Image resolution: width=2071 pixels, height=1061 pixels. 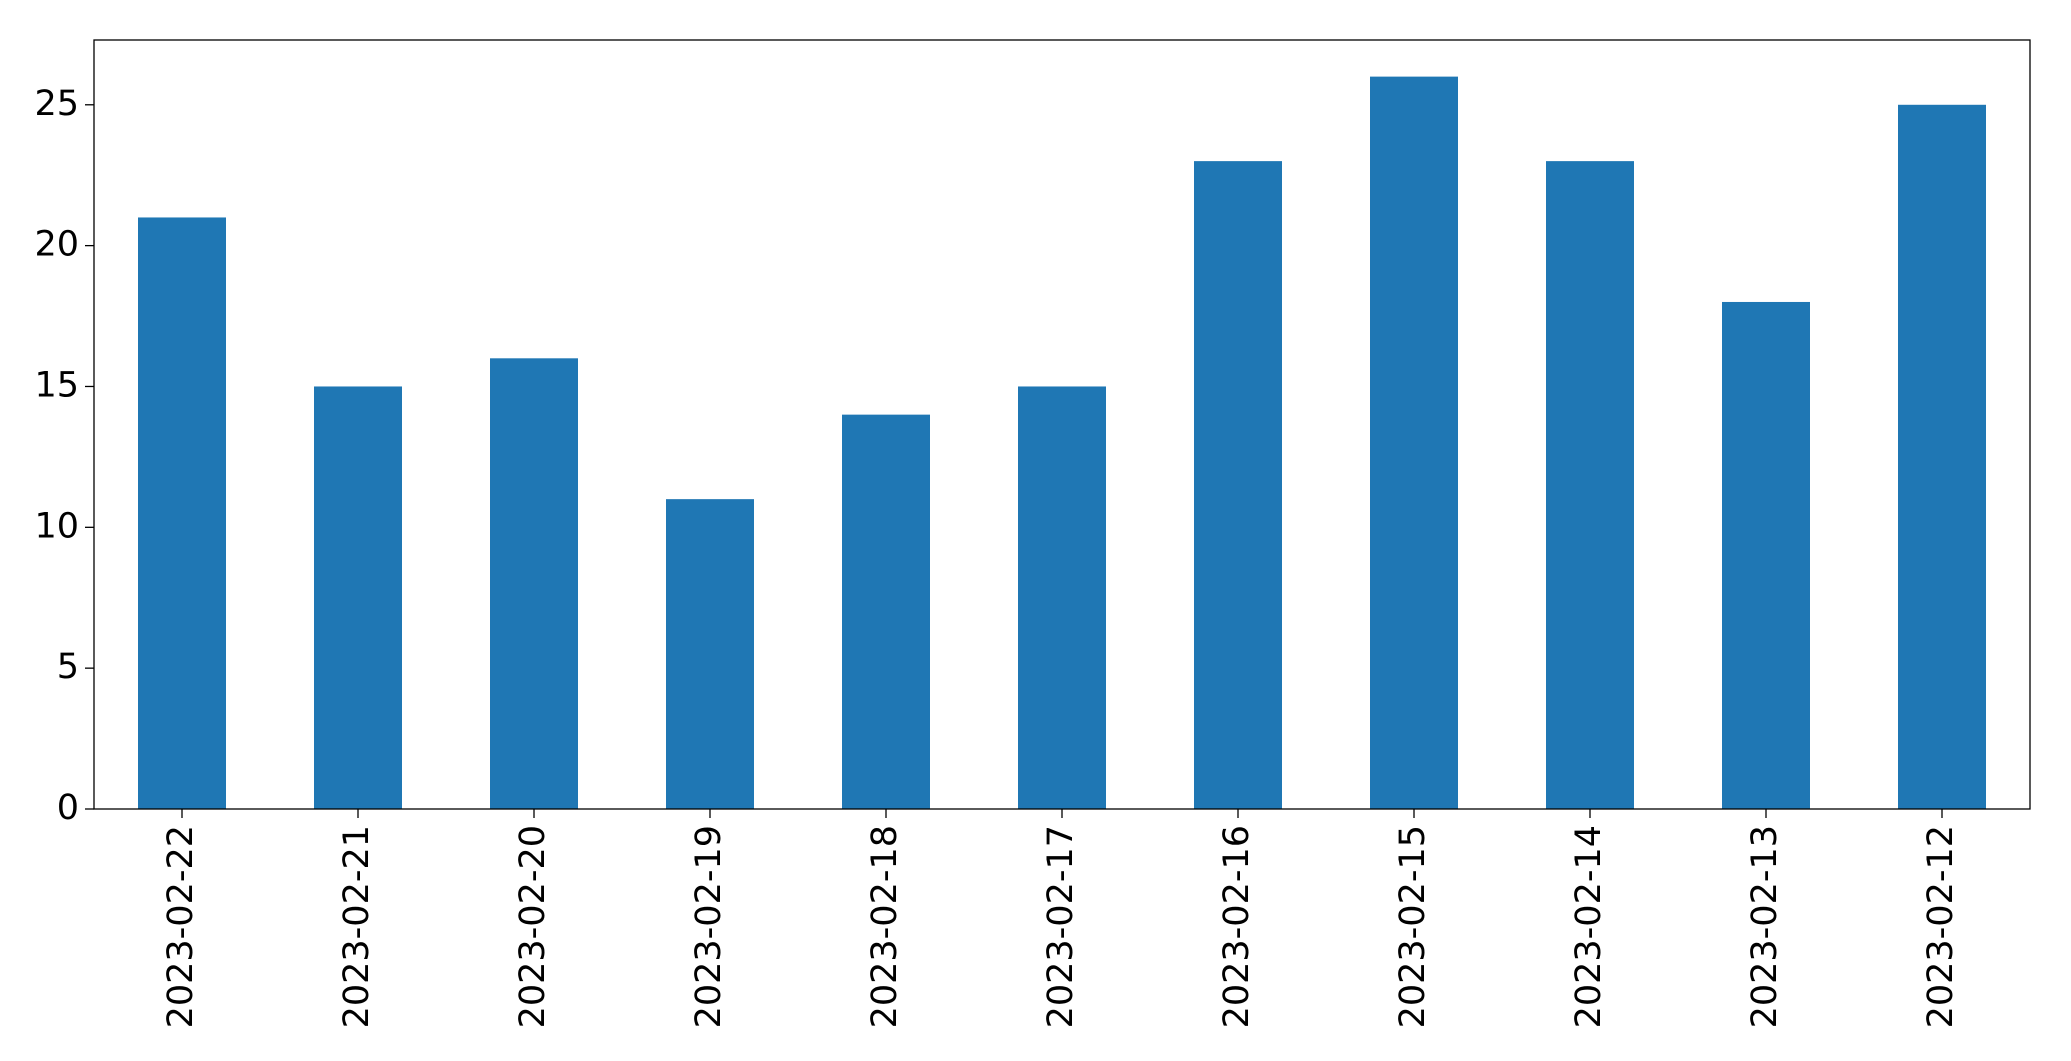 What do you see at coordinates (56, 104) in the screenshot?
I see `y-tick-label: 25` at bounding box center [56, 104].